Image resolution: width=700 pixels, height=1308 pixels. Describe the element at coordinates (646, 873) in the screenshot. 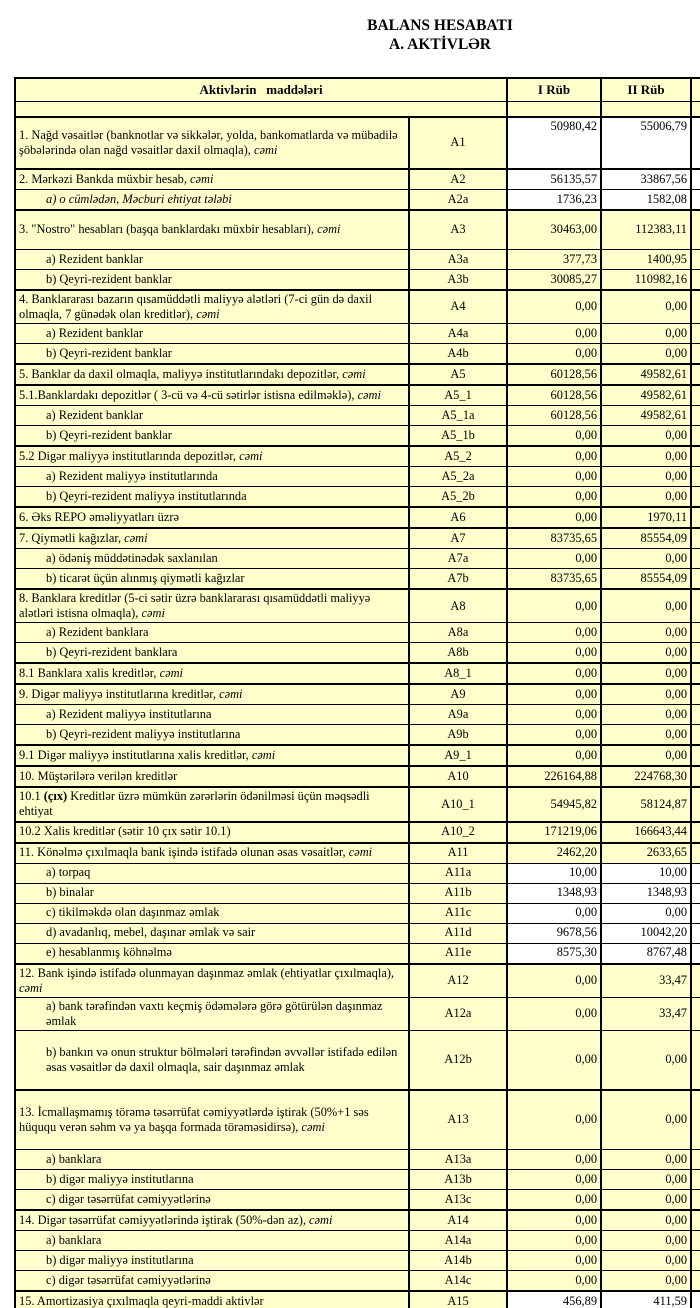

I see `value-q2: 10,00` at that location.